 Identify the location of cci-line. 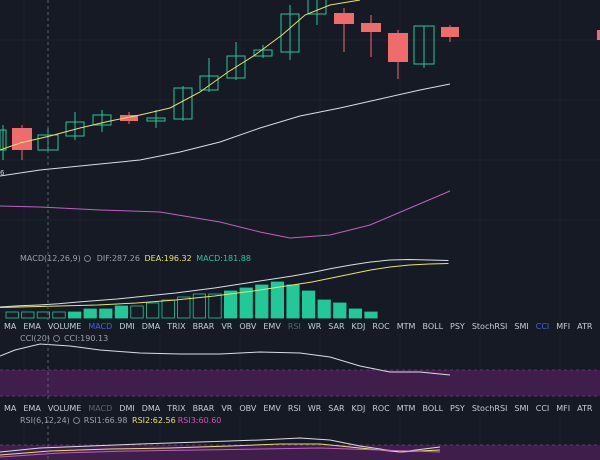
(225, 359).